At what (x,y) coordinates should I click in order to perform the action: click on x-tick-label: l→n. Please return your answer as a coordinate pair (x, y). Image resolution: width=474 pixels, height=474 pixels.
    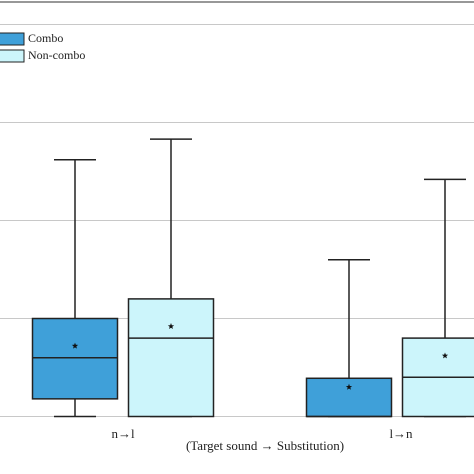
    Looking at the image, I should click on (401, 433).